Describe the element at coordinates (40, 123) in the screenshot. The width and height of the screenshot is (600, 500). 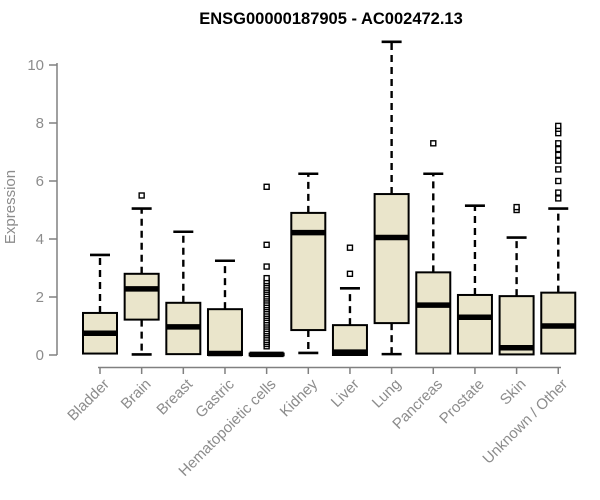
I see `y-tick-label-8: 8` at that location.